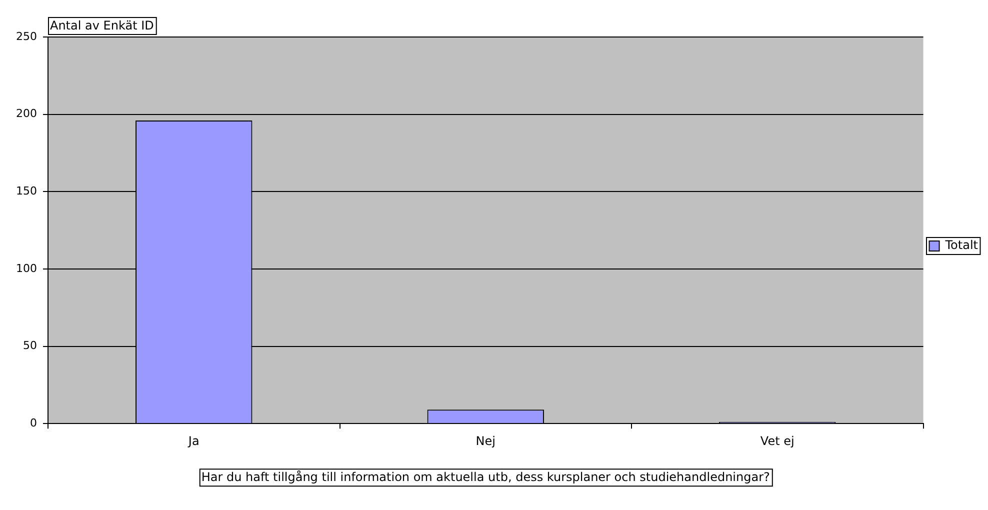 The image size is (988, 510). What do you see at coordinates (29, 345) in the screenshot?
I see `y-tick-label: 50` at bounding box center [29, 345].